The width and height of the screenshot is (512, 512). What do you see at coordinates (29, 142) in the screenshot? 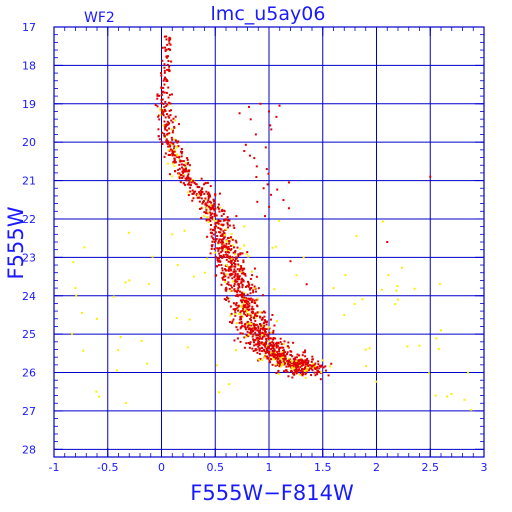
I see `y-tick-label: 20` at bounding box center [29, 142].